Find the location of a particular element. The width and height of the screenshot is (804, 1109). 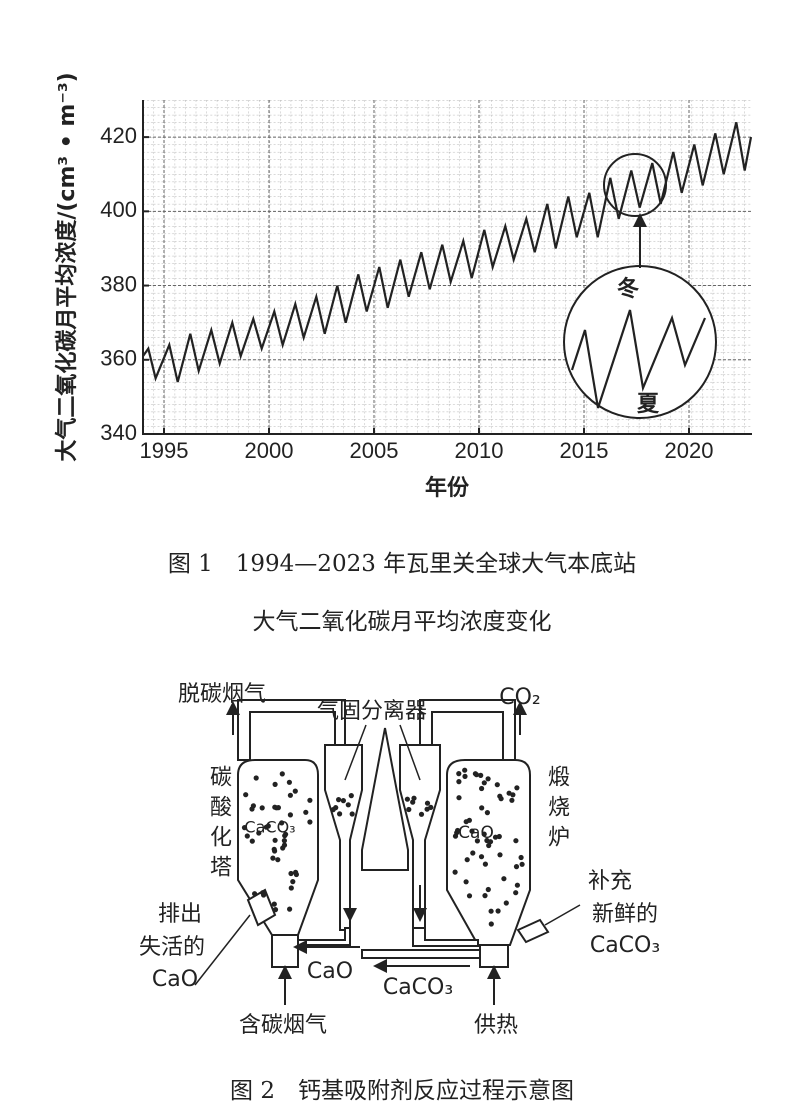

caption-line: 大气二氧化碳月平均浓度变化 is located at coordinates (402, 622).